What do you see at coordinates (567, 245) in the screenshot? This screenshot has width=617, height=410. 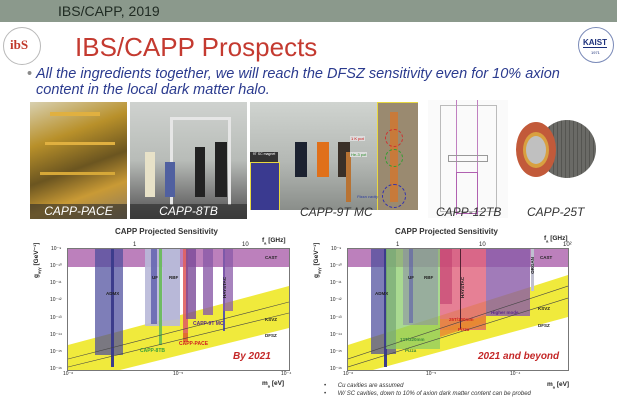 I see `x2-tick-100: 10²` at bounding box center [567, 245].